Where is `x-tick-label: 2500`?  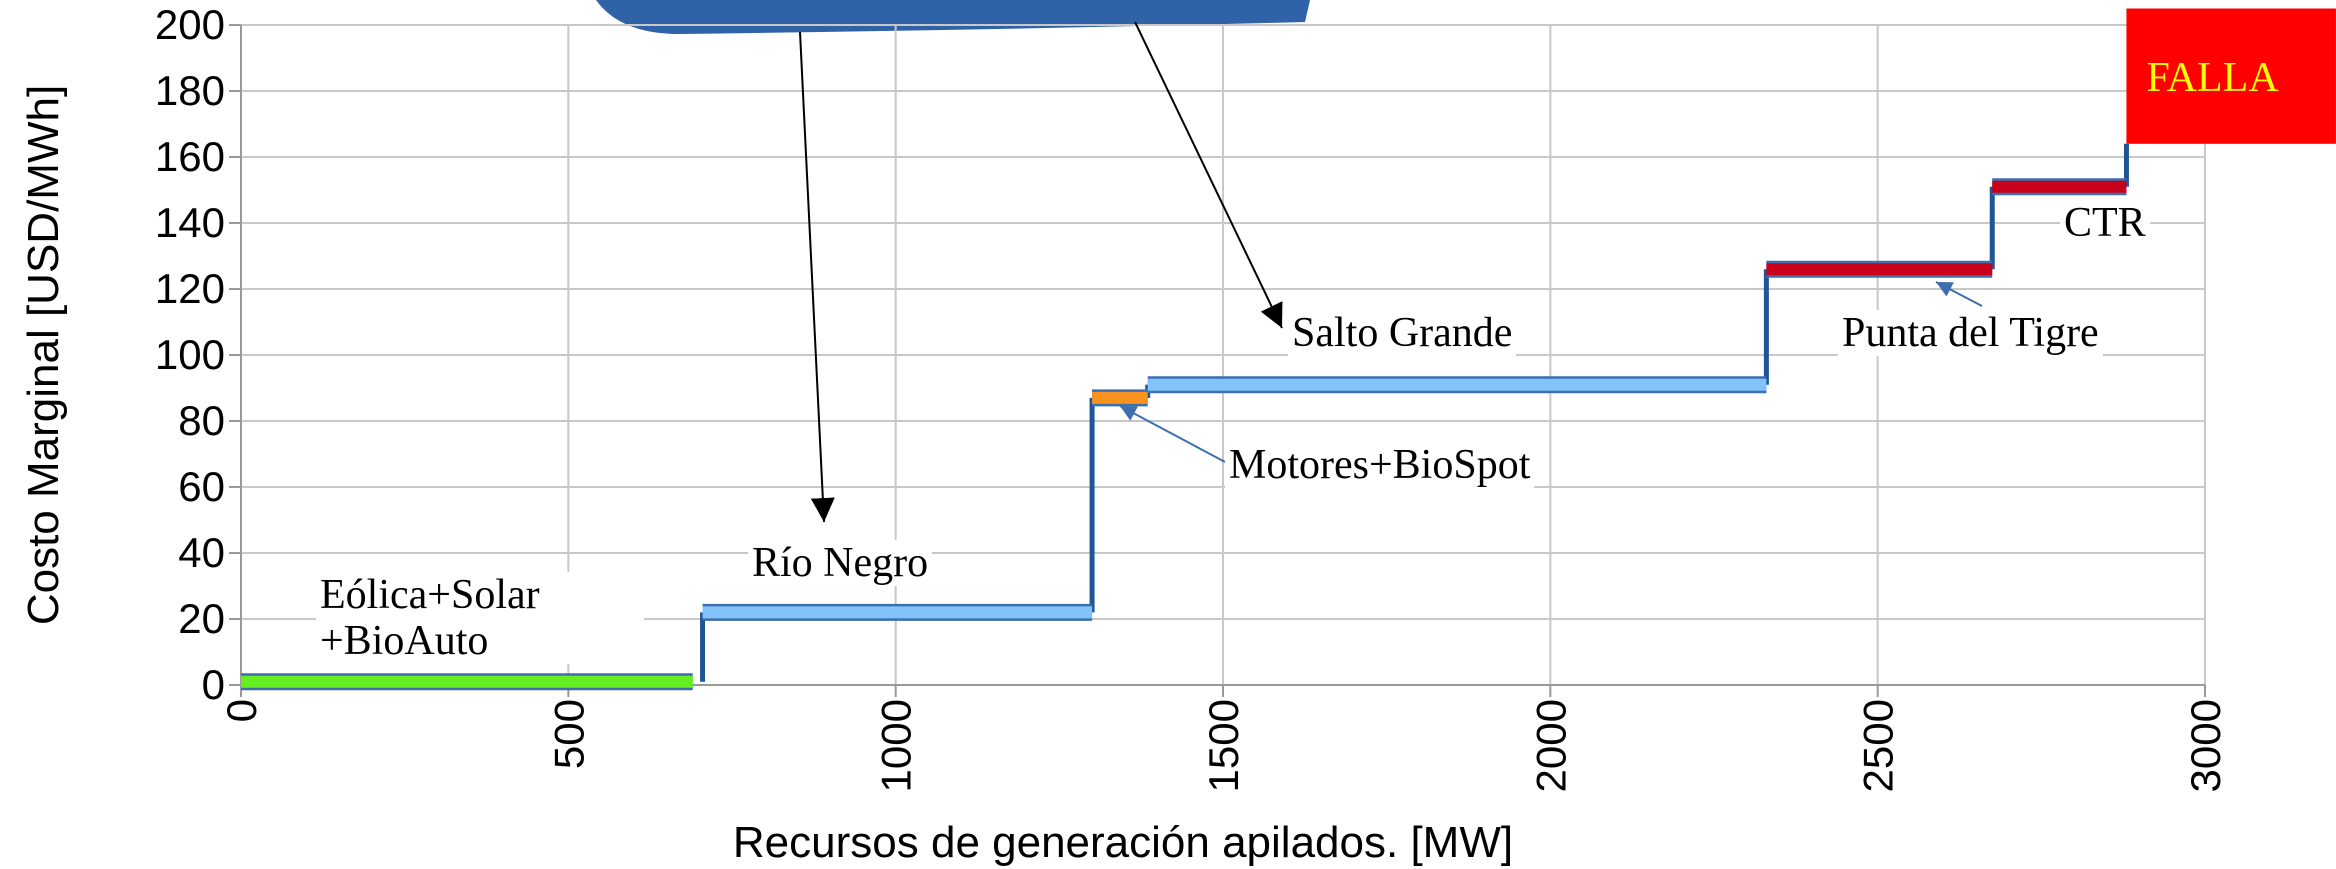
x-tick-label: 2500 is located at coordinates (1878, 745).